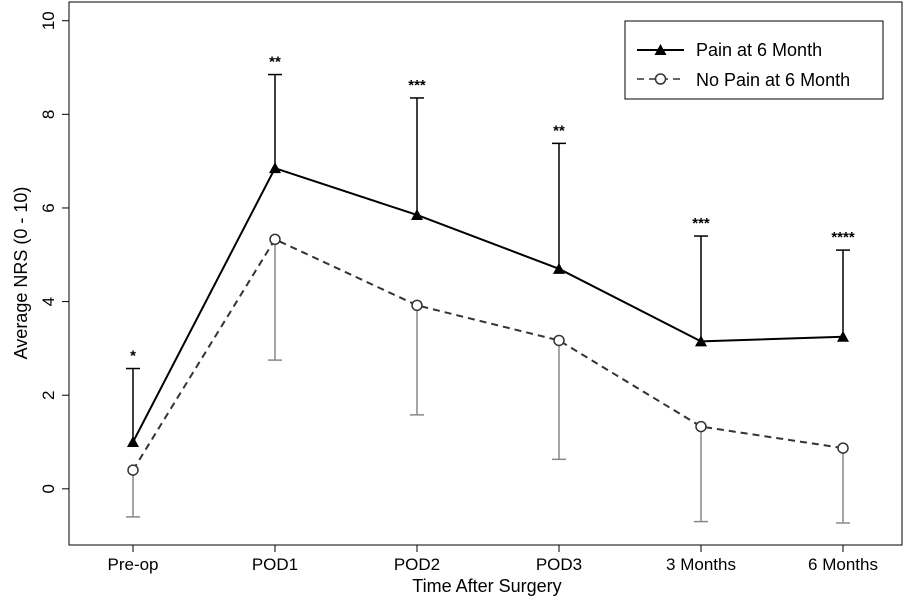  I want to click on legend-label-nopain: No Pain at 6 Month, so click(773, 80).